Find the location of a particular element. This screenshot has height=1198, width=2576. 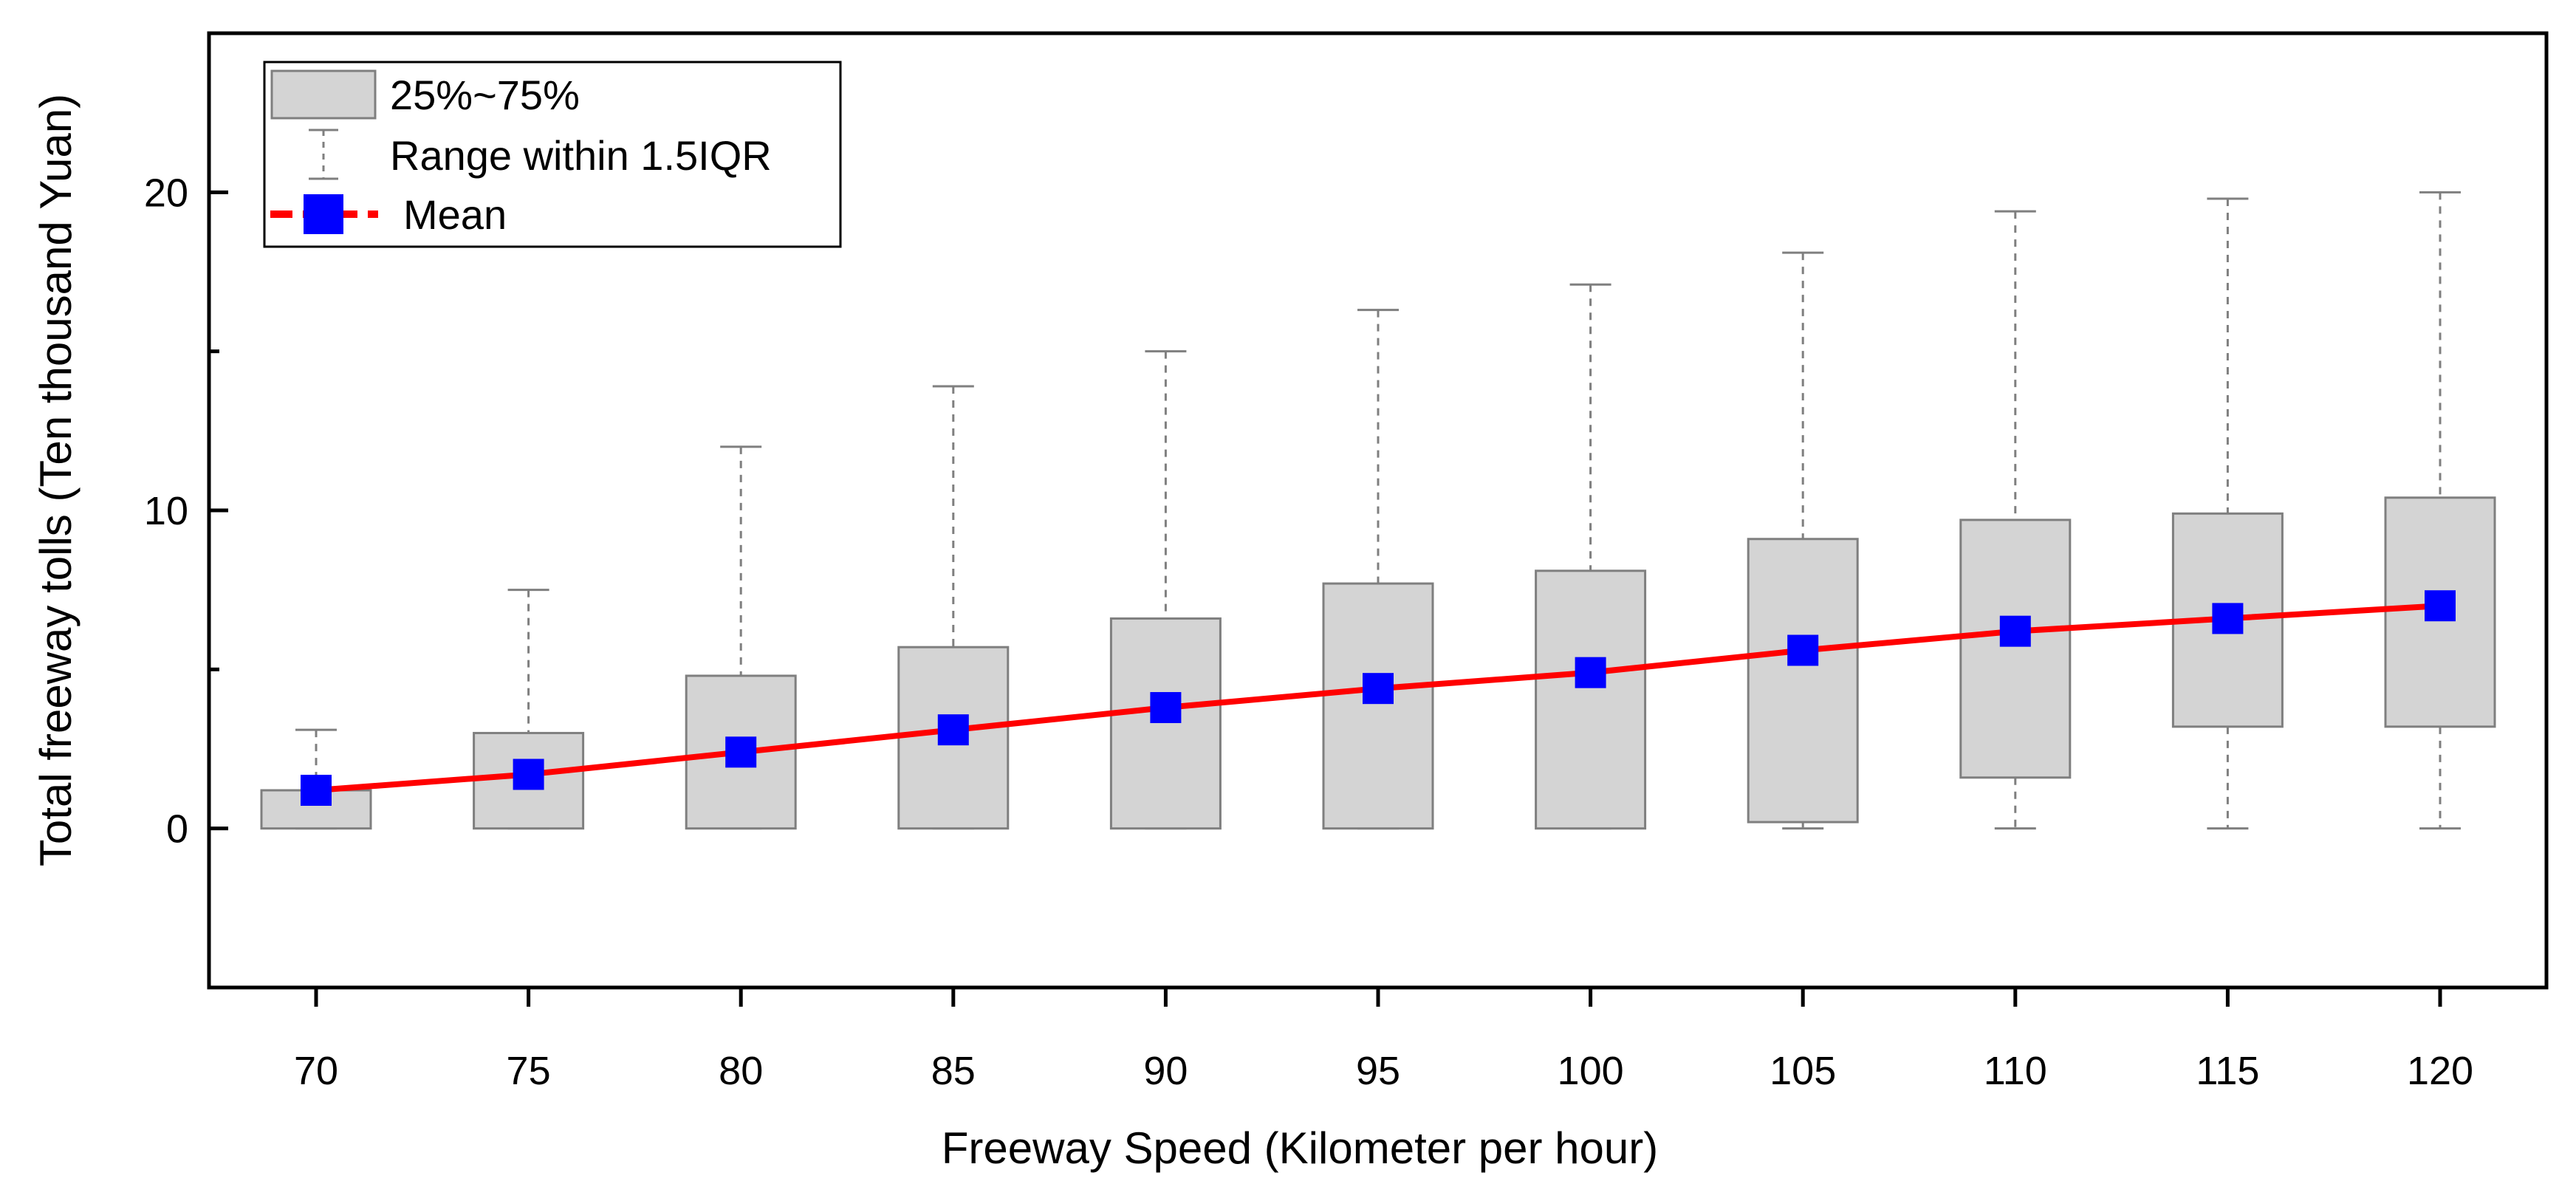

y-tick-label: 20 is located at coordinates (166, 193).